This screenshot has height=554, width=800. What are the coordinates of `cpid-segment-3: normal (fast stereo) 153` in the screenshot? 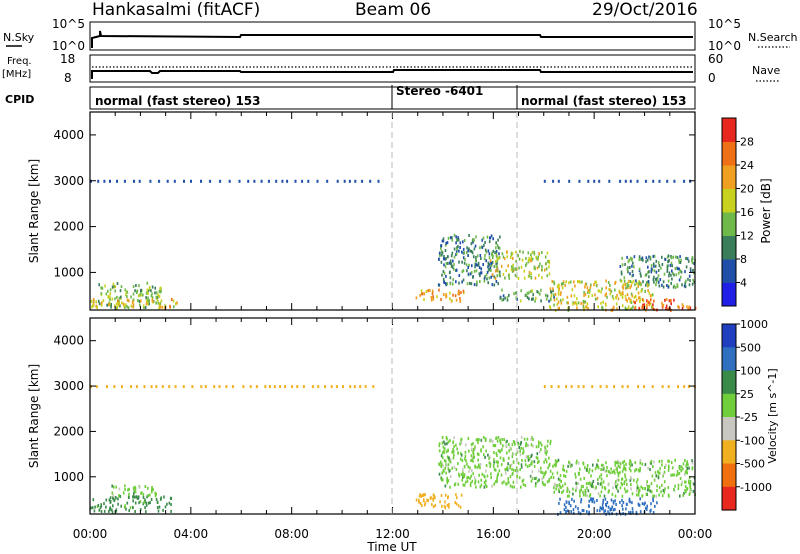 It's located at (604, 101).